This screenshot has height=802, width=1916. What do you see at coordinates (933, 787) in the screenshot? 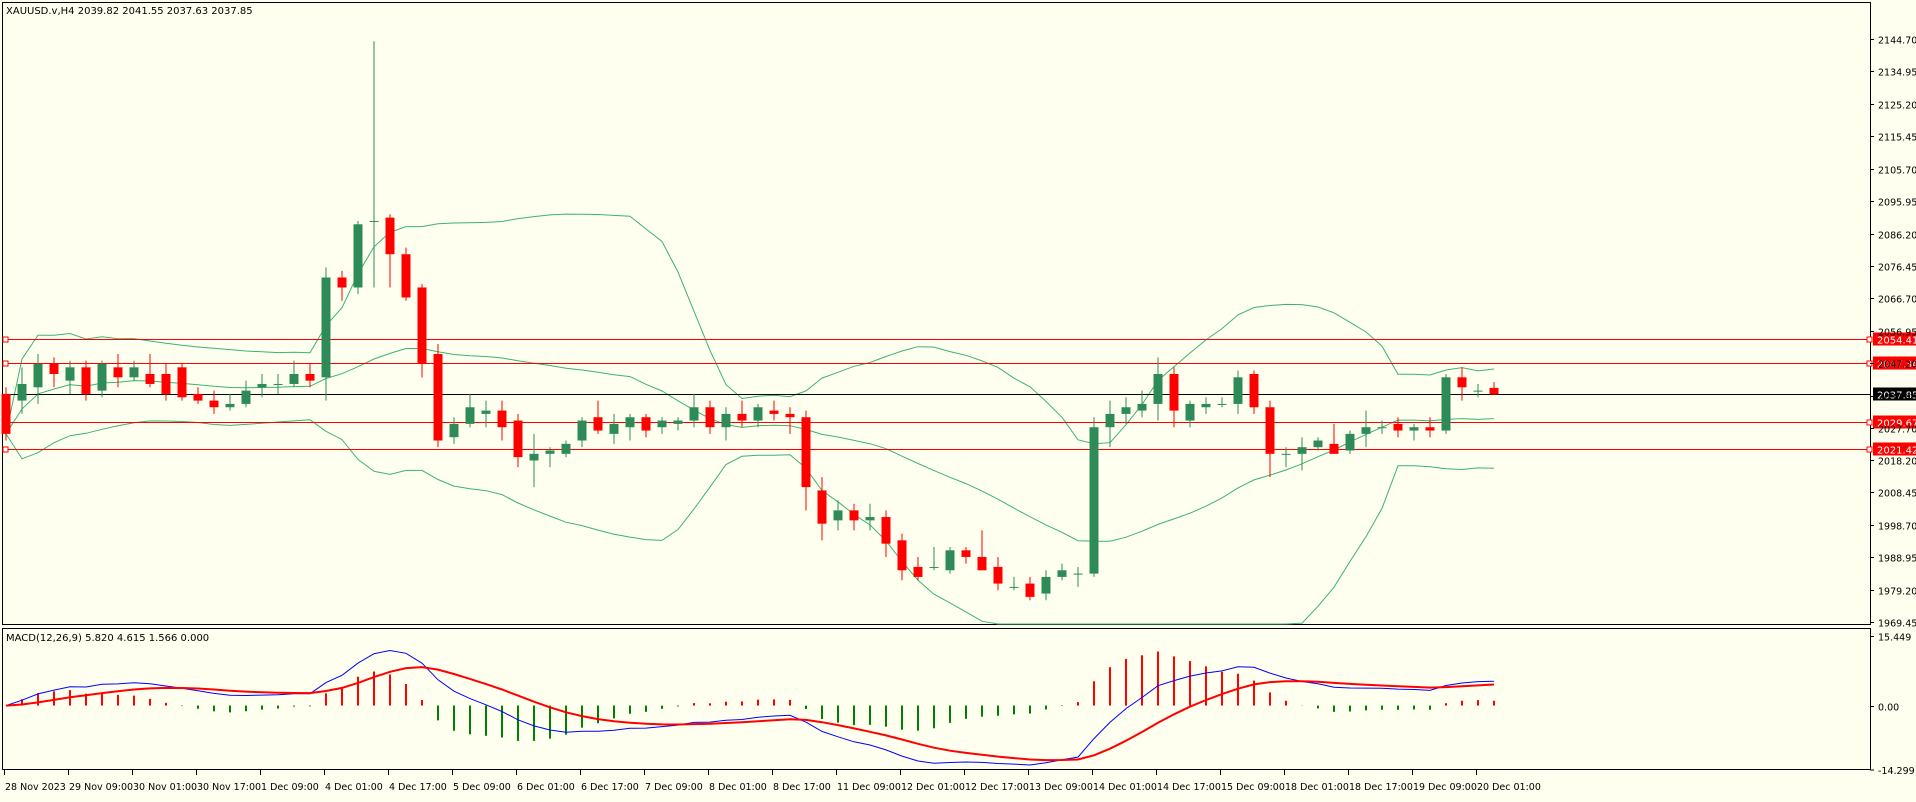
I see `time-tick-label: 12 Dec 01:00` at bounding box center [933, 787].